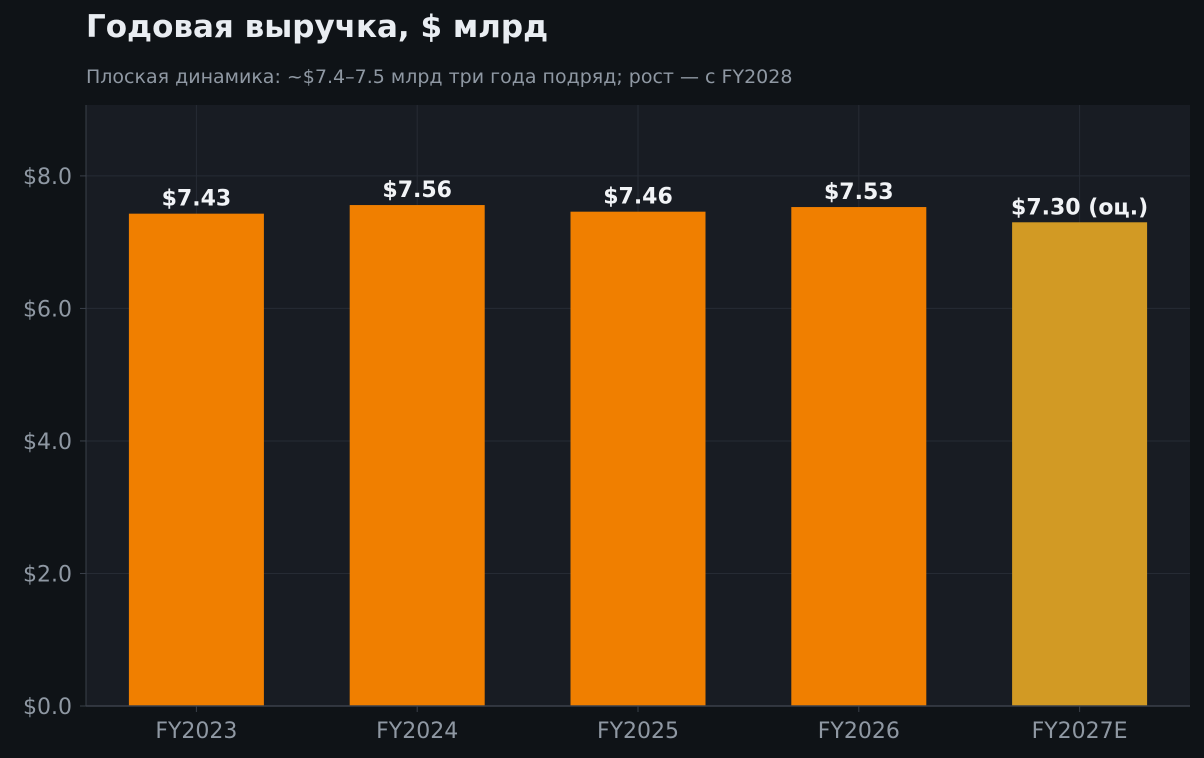 The height and width of the screenshot is (758, 1204). What do you see at coordinates (196, 459) in the screenshot?
I see `bar-fy2023` at bounding box center [196, 459].